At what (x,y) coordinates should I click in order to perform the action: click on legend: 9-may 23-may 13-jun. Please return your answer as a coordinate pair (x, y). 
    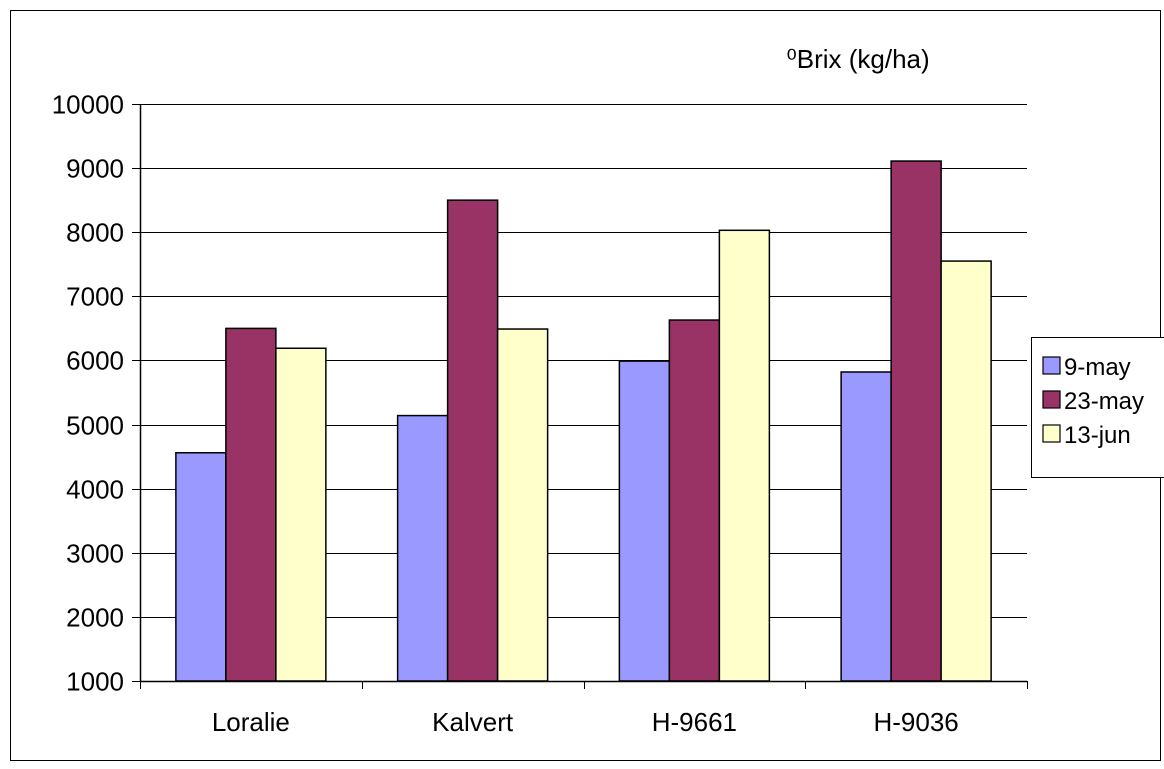
    Looking at the image, I should click on (1098, 408).